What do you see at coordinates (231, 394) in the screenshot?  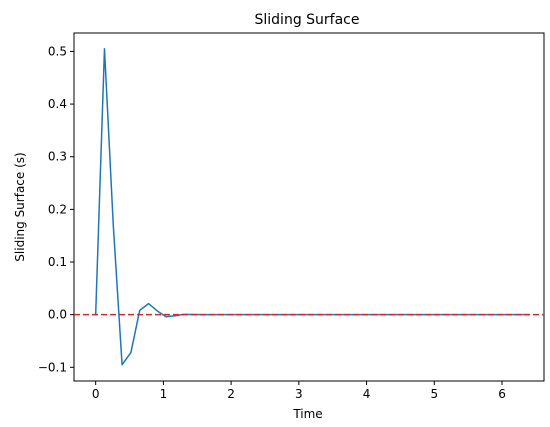 I see `x-tick-label: 2` at bounding box center [231, 394].